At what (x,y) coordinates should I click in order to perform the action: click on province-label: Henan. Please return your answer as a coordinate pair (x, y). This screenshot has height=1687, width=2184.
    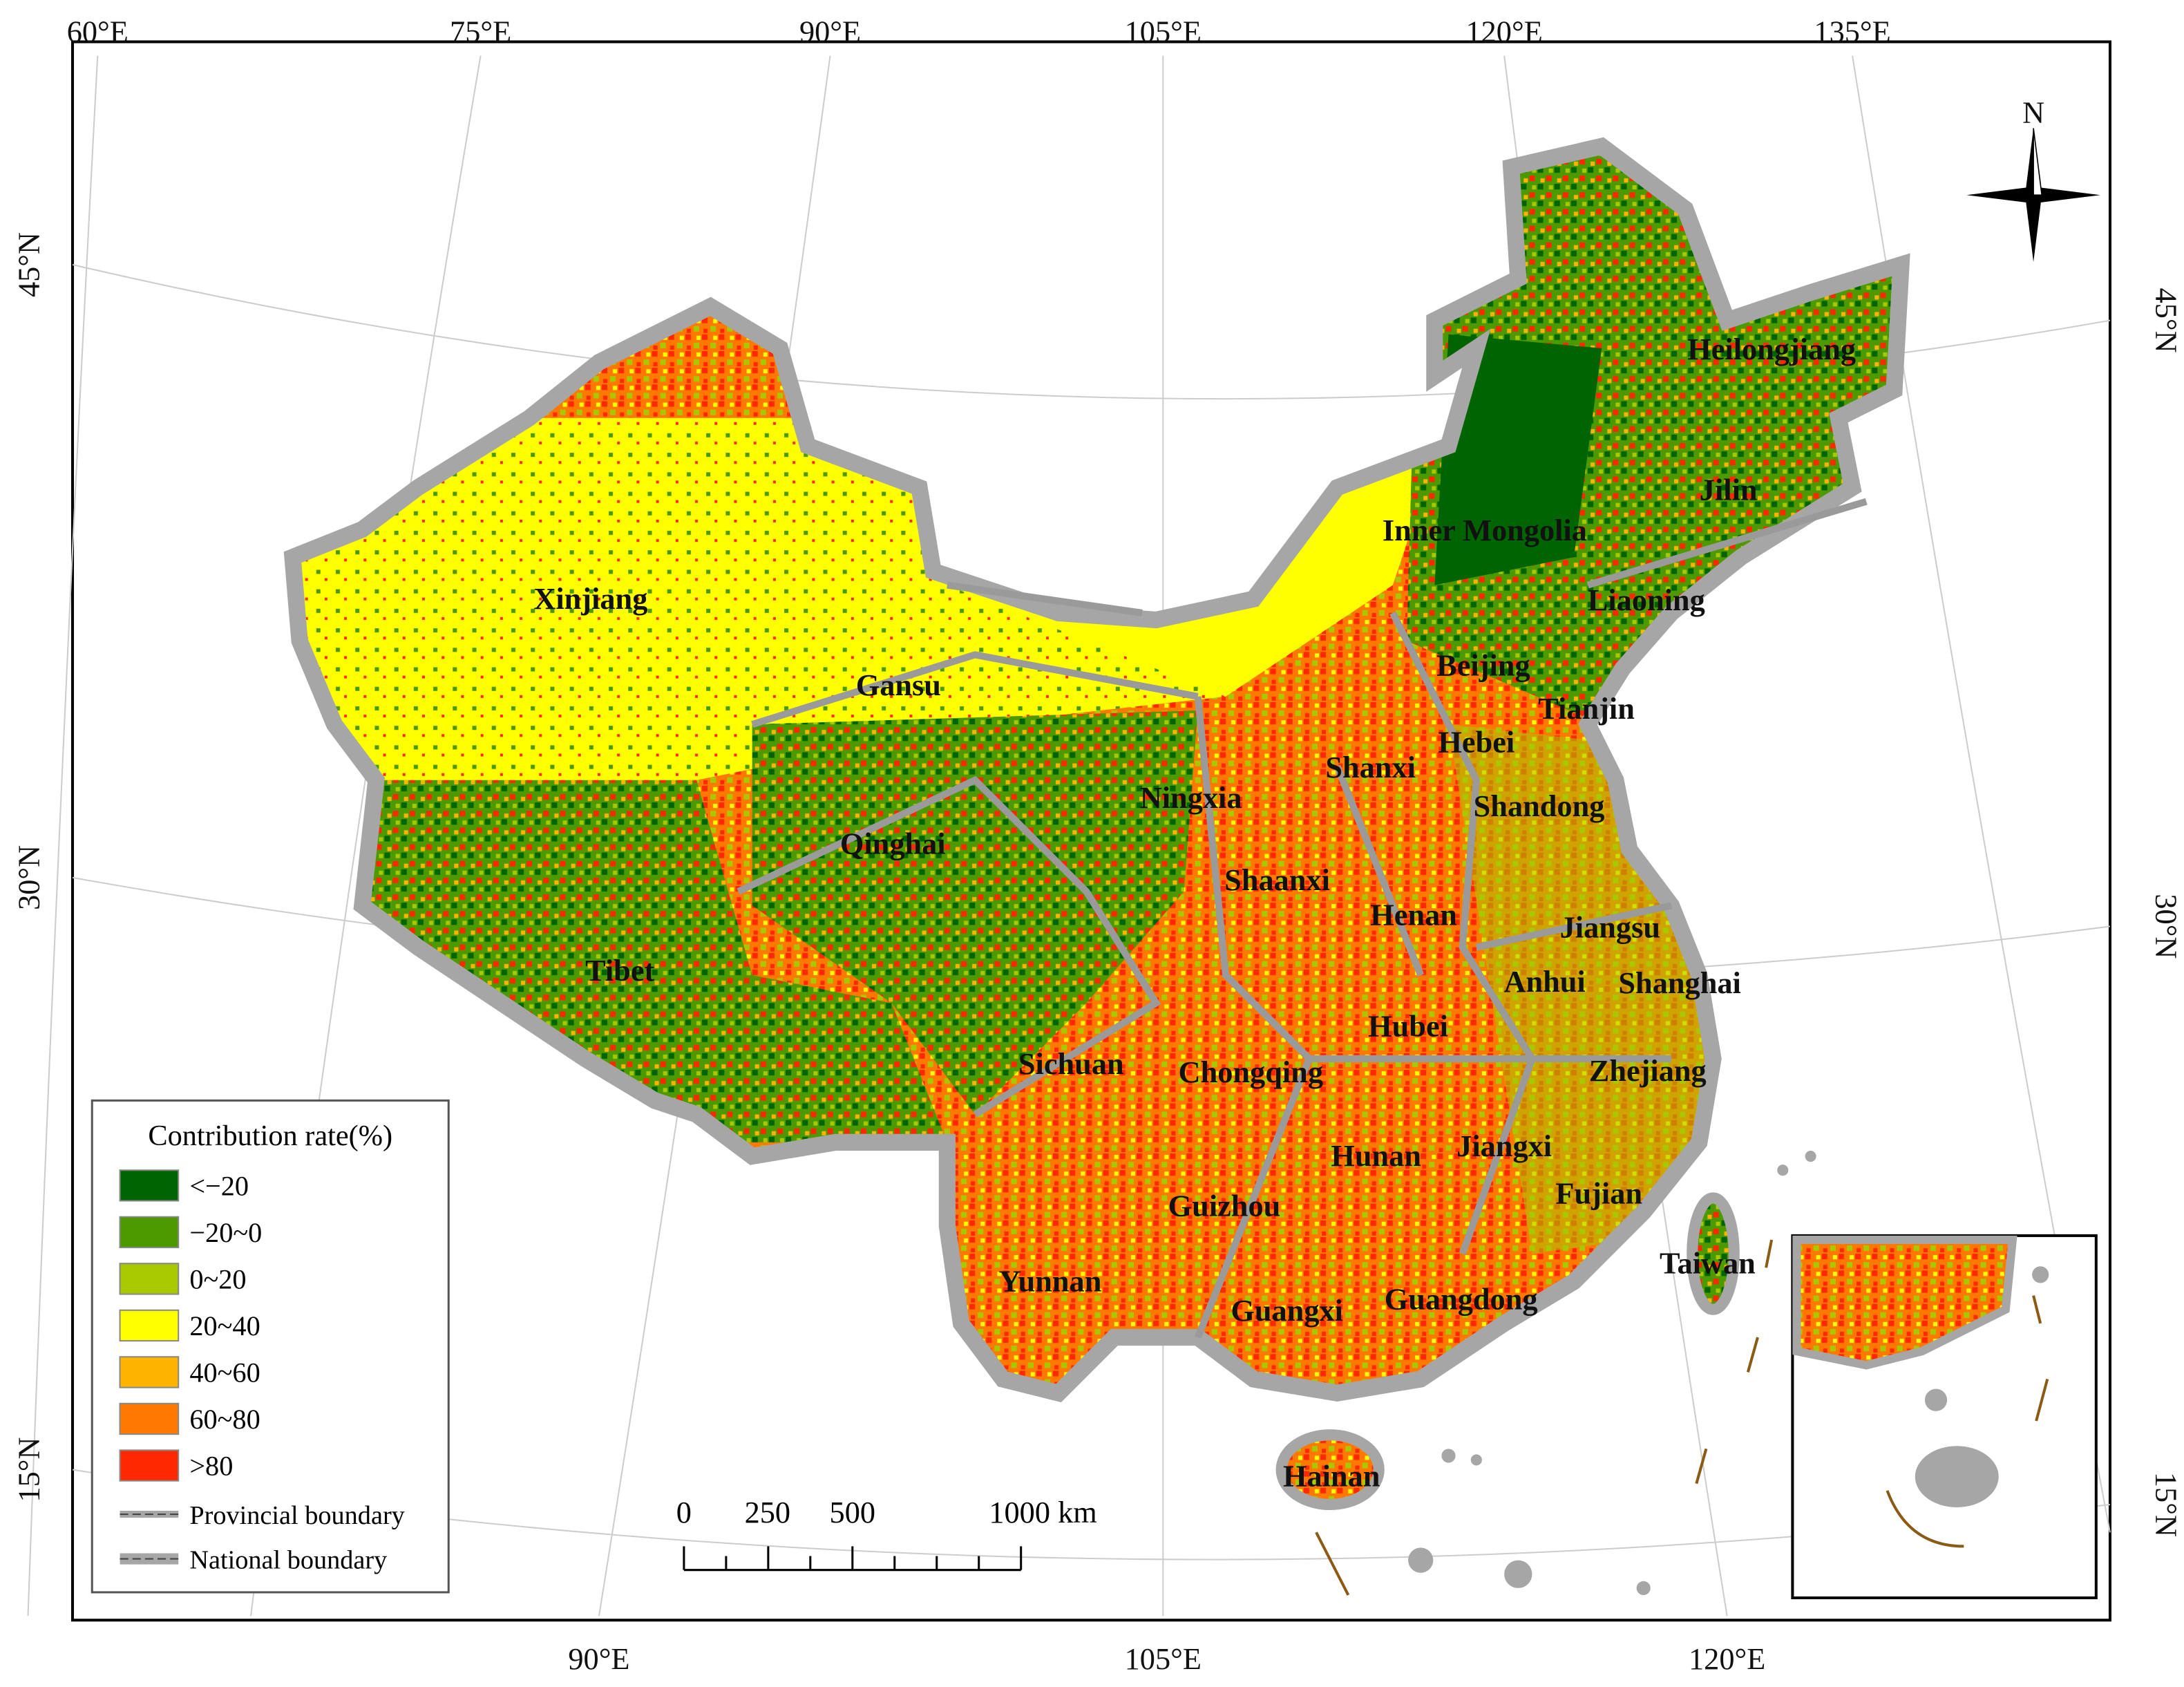
    Looking at the image, I should click on (1413, 914).